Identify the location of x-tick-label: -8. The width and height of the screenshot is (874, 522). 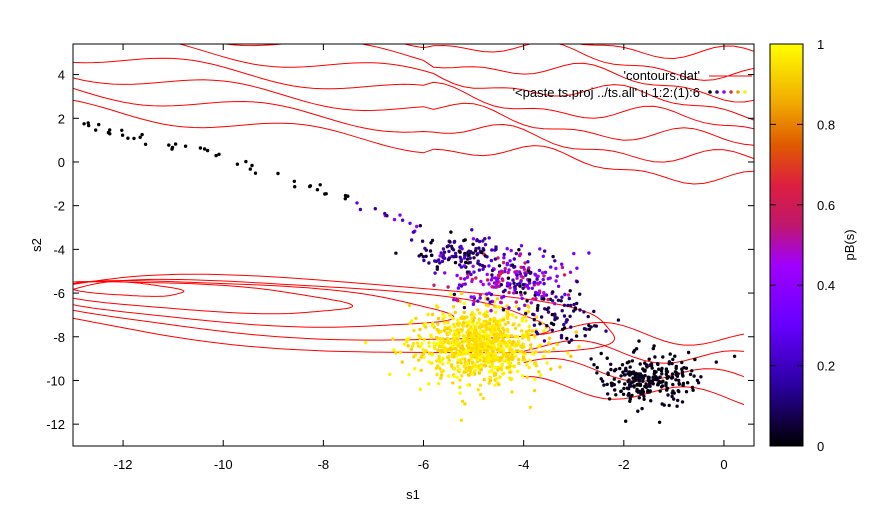
(324, 464).